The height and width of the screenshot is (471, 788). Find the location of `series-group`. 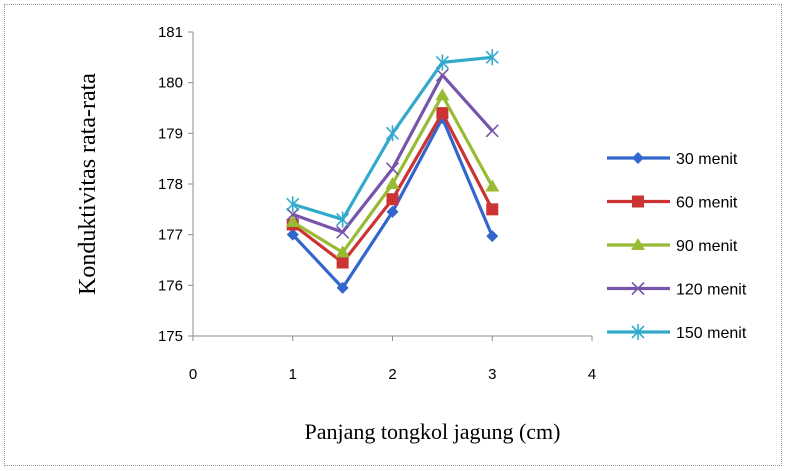

series-group is located at coordinates (392, 171).